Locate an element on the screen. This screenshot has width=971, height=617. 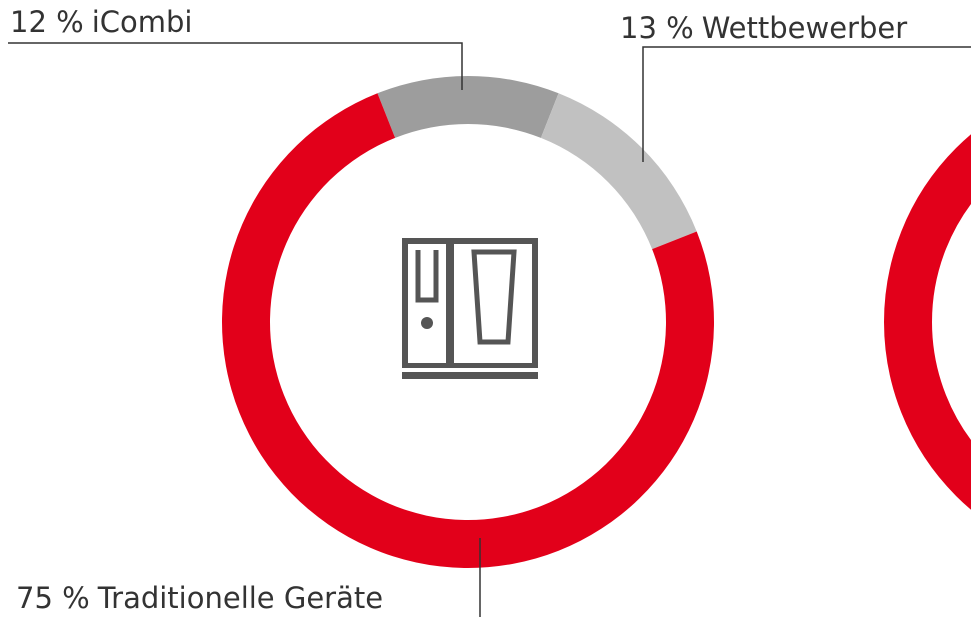
category-label: iCombi is located at coordinates (142, 22).